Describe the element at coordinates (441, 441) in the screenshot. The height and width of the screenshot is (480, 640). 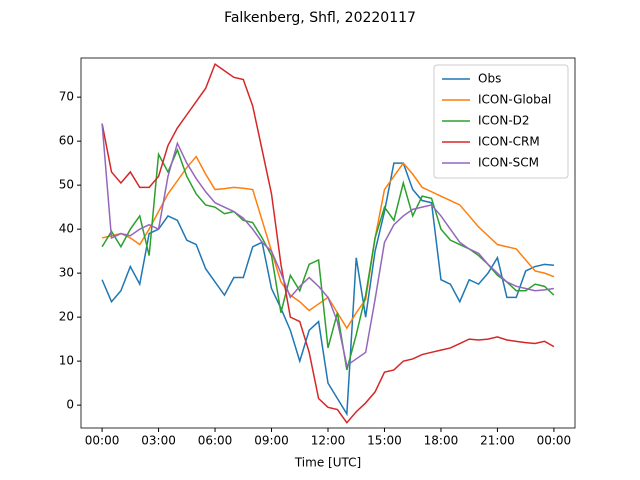
I see `x-tick-label: 18:00` at that location.